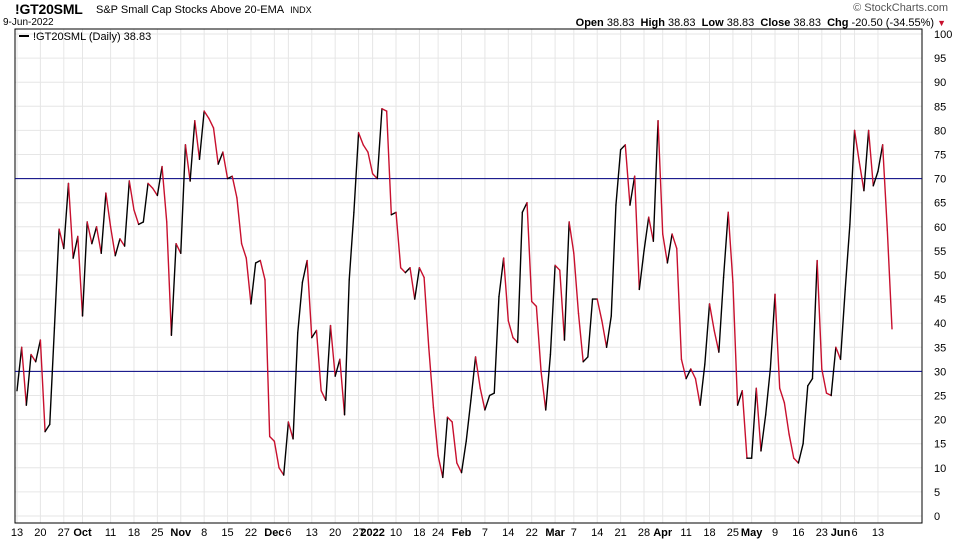 The image size is (960, 540). I want to click on low-label: Low, so click(712, 23).